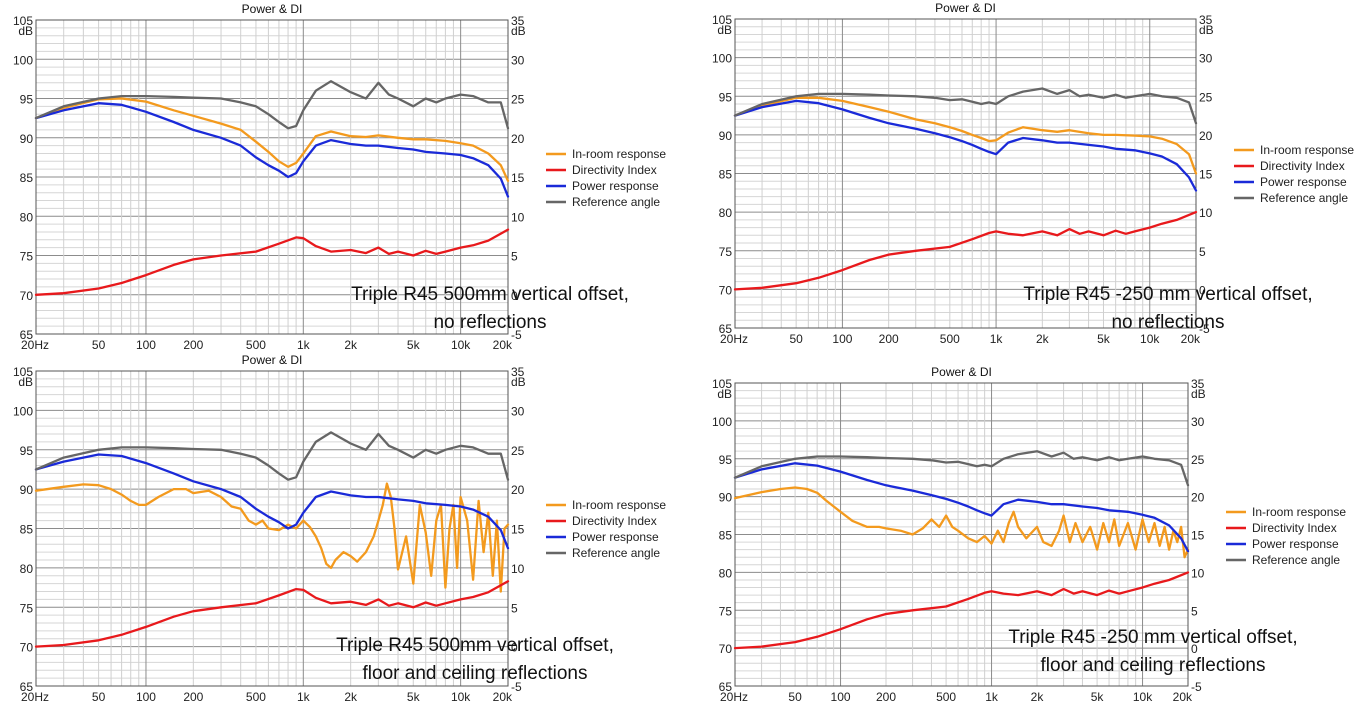 Image resolution: width=1366 pixels, height=708 pixels. Describe the element at coordinates (351, 697) in the screenshot. I see `x-tick-label: 2k` at that location.